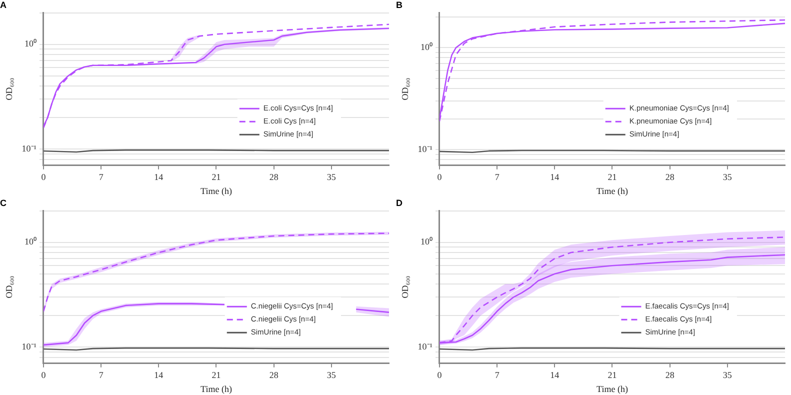 This screenshot has width=791, height=395. I want to click on chart-title: A, so click(3, 5).